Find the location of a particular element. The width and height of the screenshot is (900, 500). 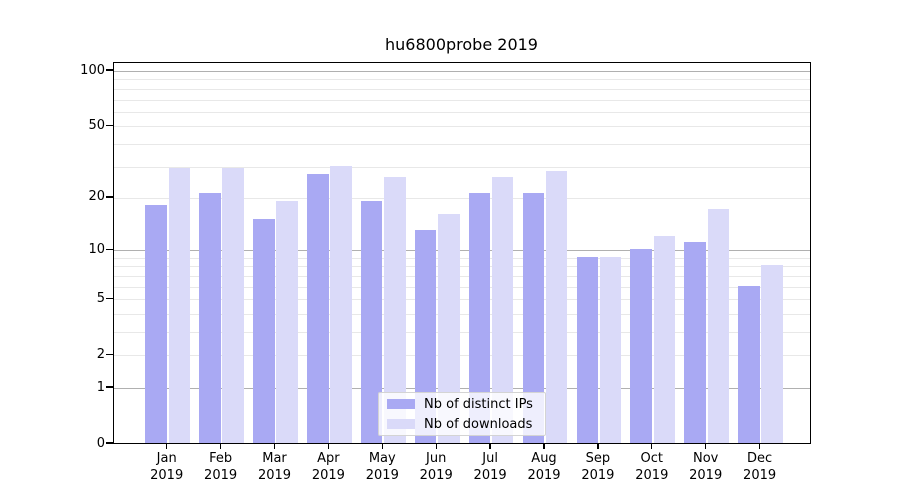

x-tick-label: Aug 2019 is located at coordinates (544, 467).